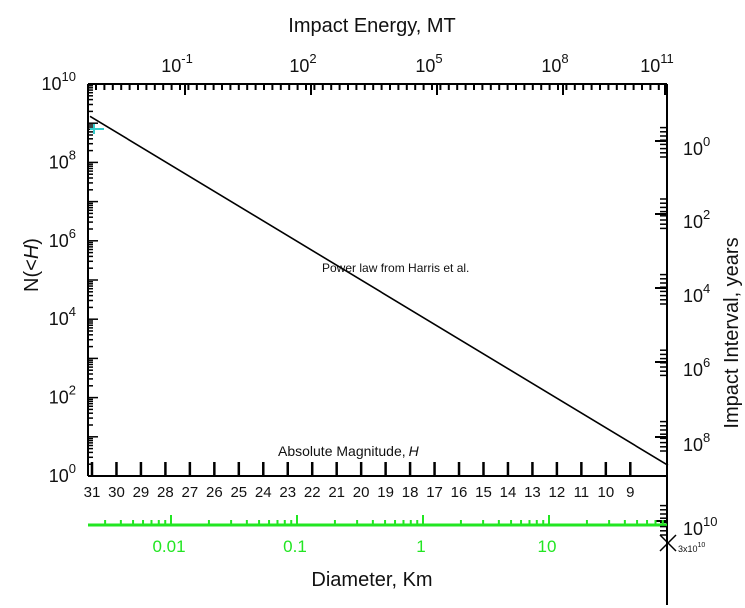 The height and width of the screenshot is (608, 745). What do you see at coordinates (165, 492) in the screenshot?
I see `h-tick-label: 28` at bounding box center [165, 492].